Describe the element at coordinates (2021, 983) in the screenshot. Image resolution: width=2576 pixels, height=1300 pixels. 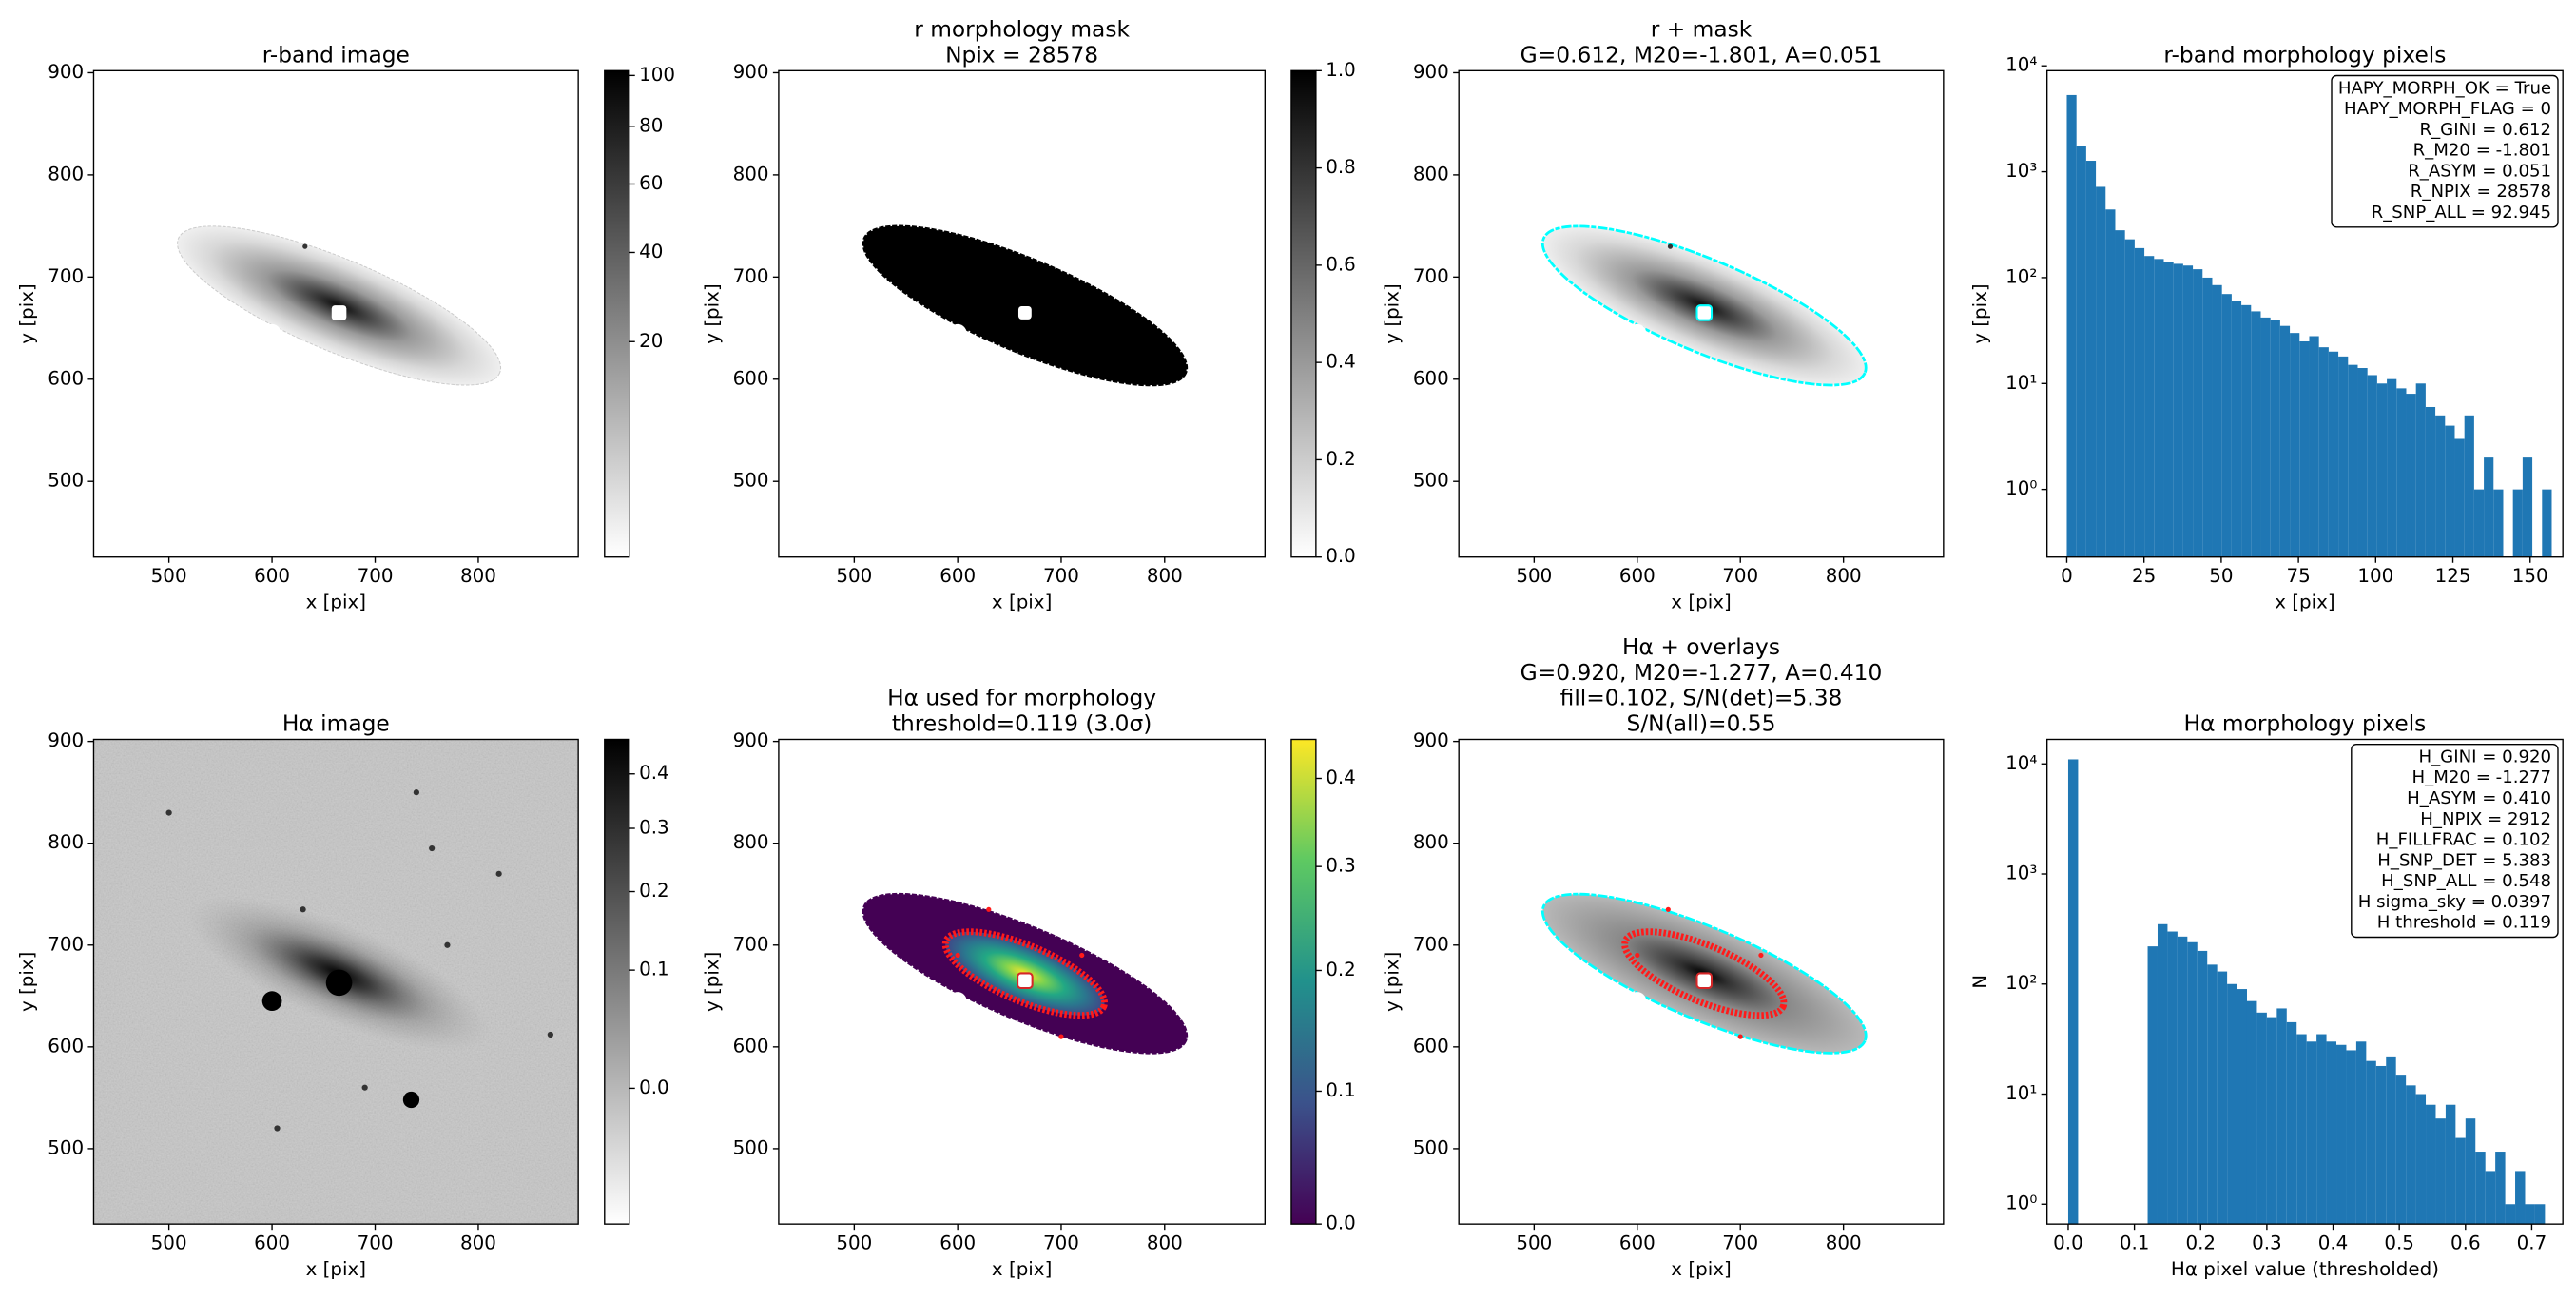
I see `y-tick-label: 10²` at that location.